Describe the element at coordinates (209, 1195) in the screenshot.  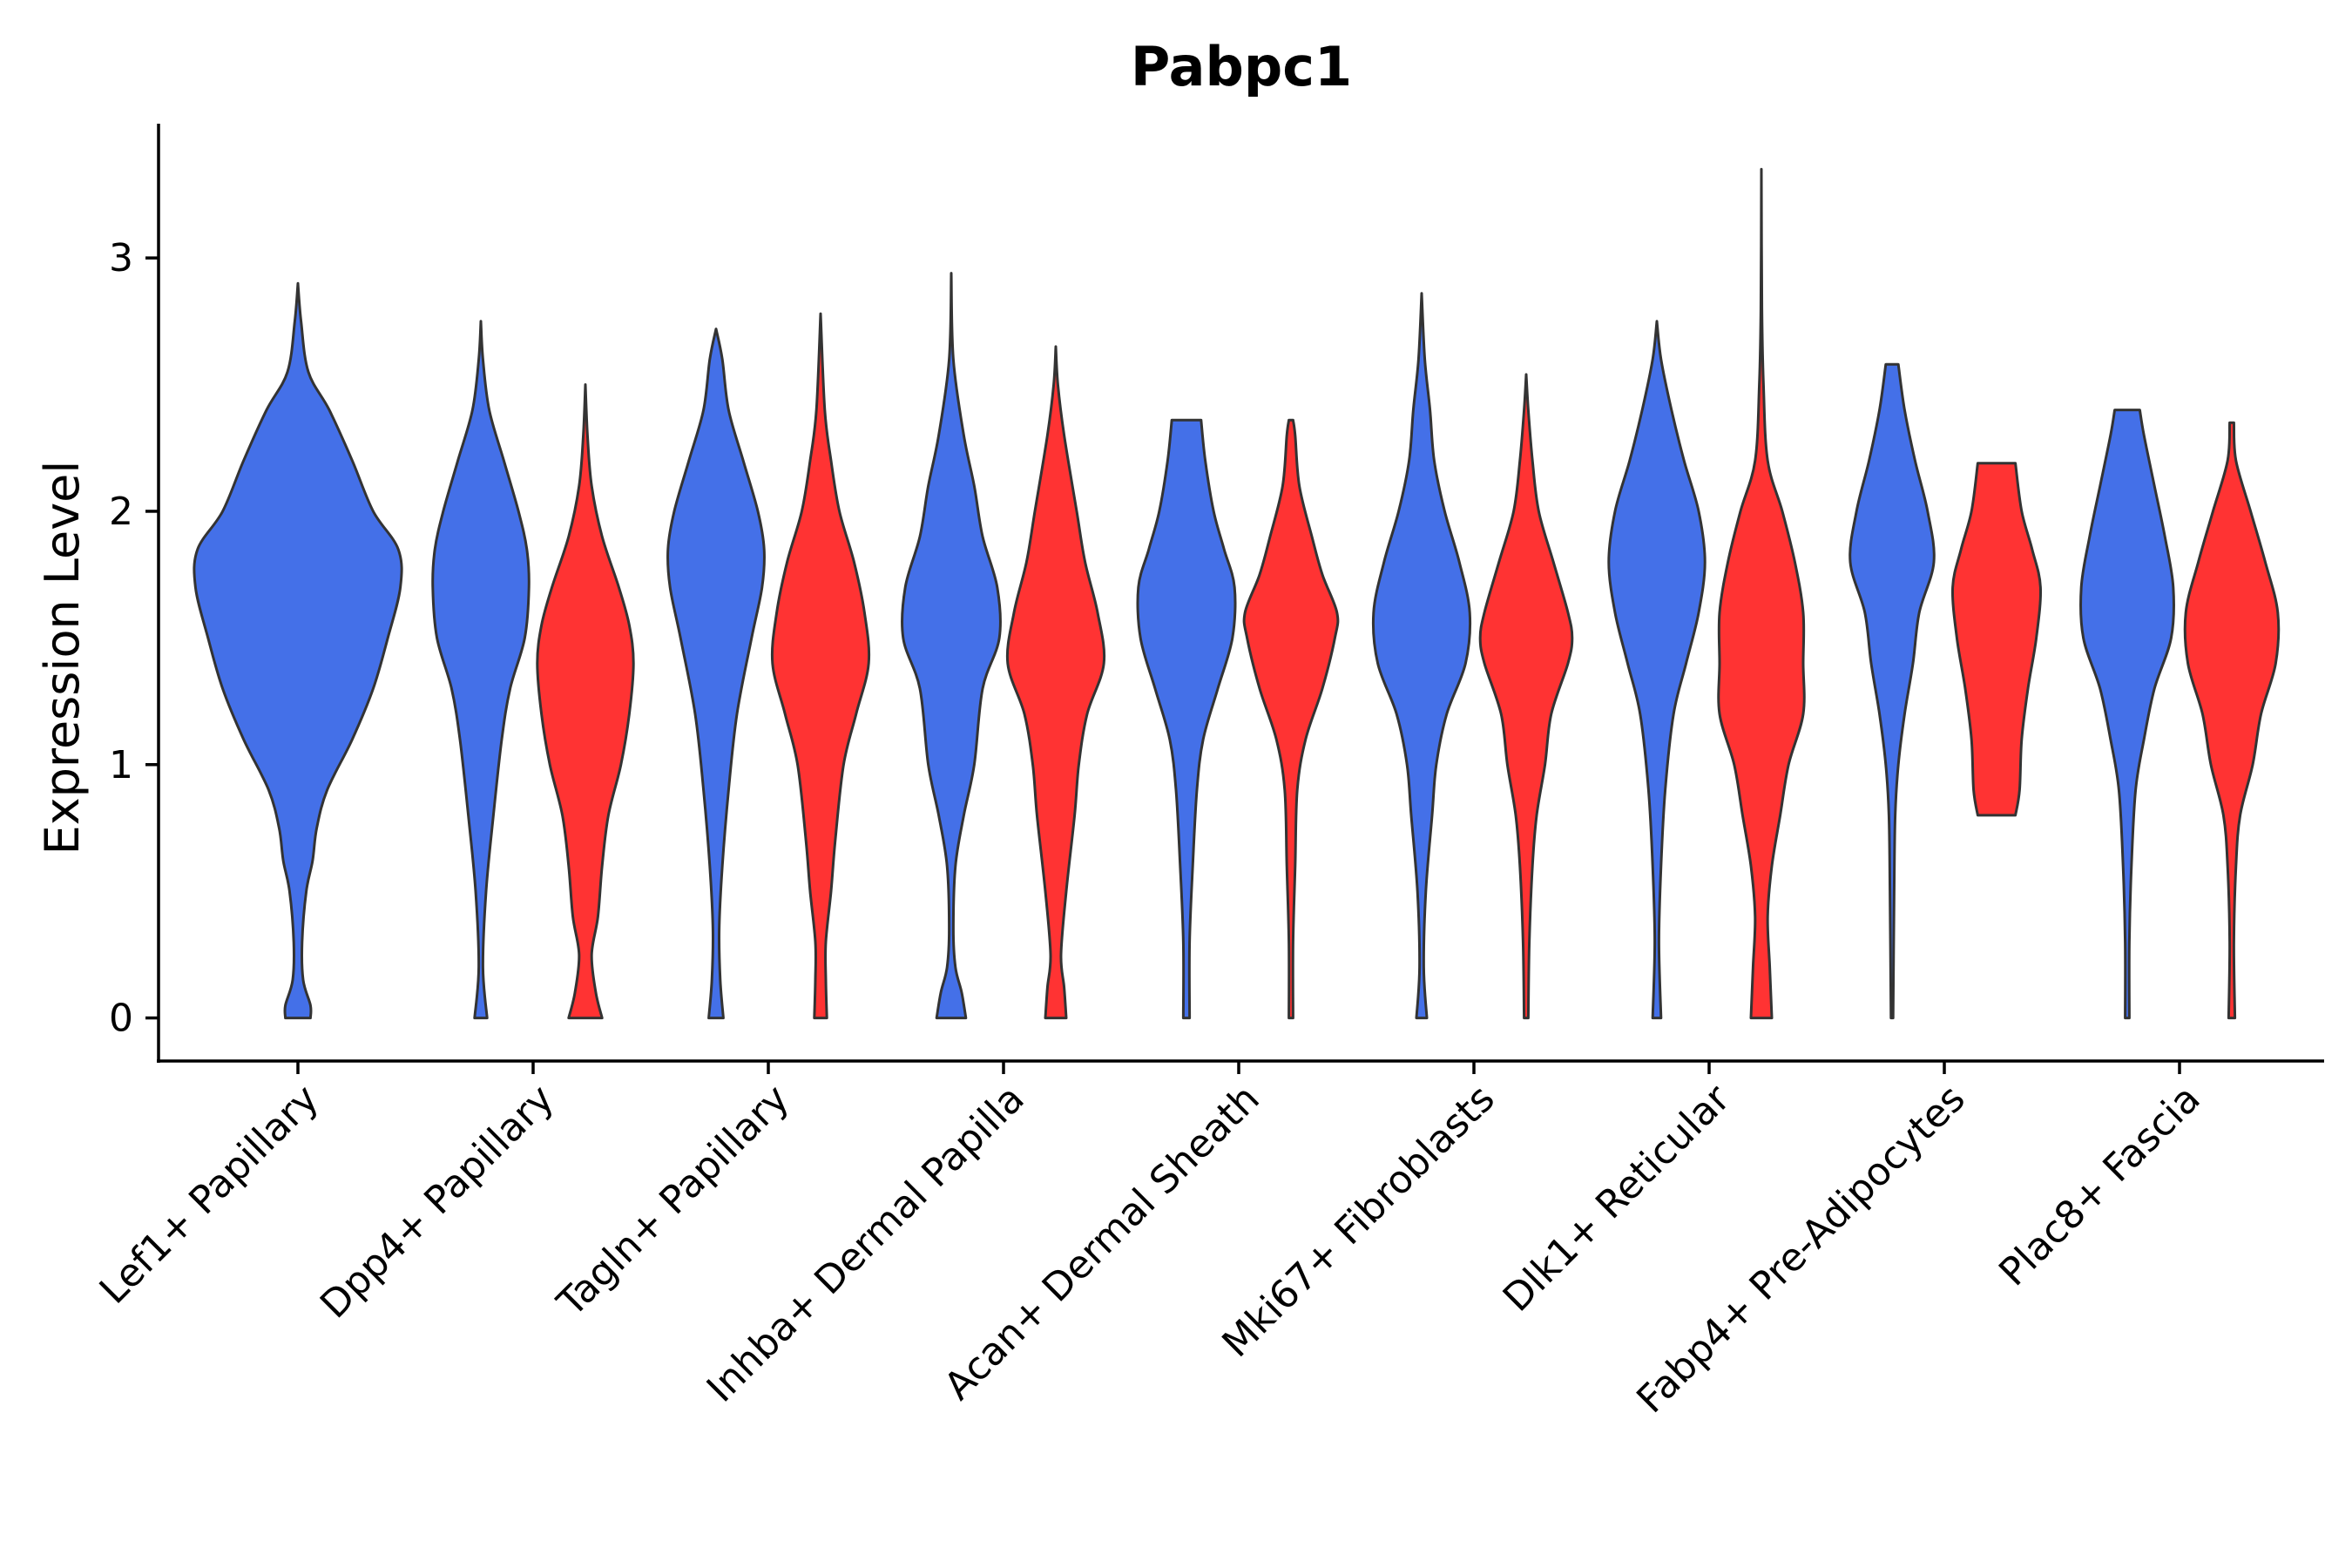
I see `x-tick-label: Lef1+ Papillary` at that location.